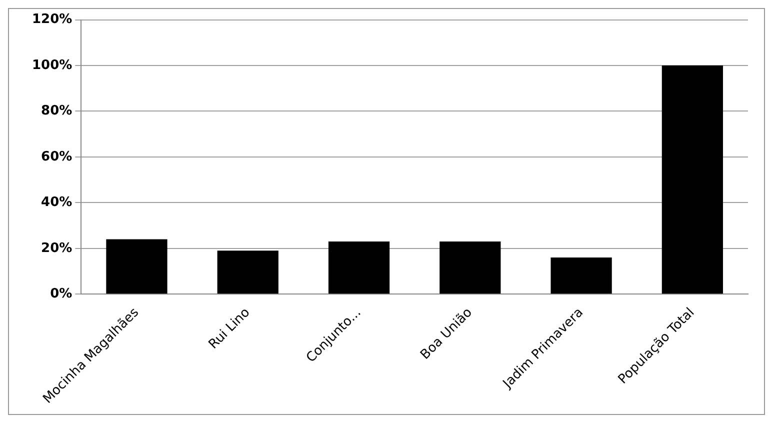 The height and width of the screenshot is (423, 773). What do you see at coordinates (230, 328) in the screenshot?
I see `x-tick-label: Rui Lino` at bounding box center [230, 328].